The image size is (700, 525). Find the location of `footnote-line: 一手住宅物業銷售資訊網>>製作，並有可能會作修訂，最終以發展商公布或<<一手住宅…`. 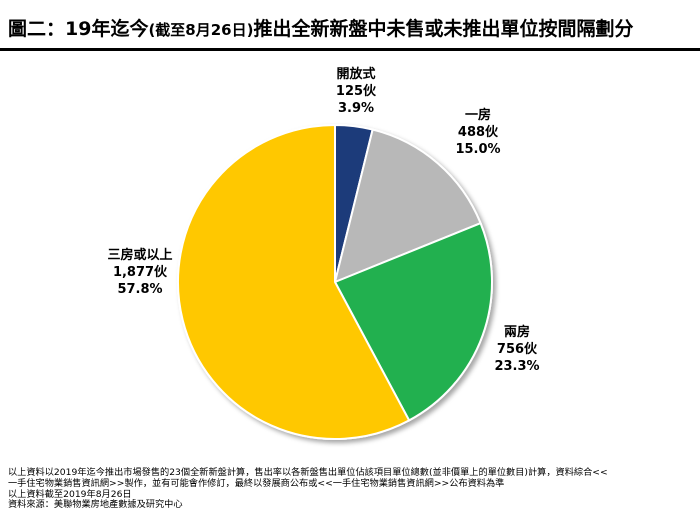

footnote-line: 一手住宅物業銷售資訊網>>製作，並有可能會作修訂，最終以發展商公布或<<一手住宅… is located at coordinates (256, 483).